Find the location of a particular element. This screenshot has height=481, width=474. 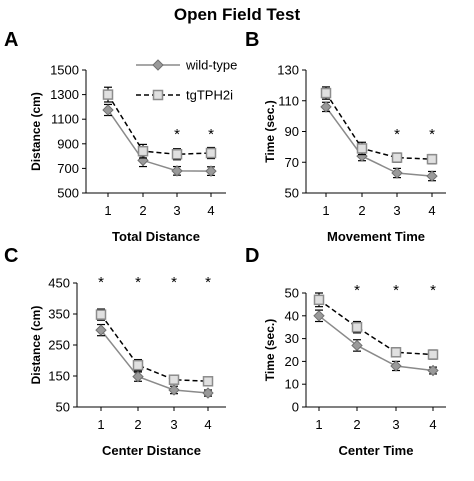

y-tick-label: 1100 is located at coordinates (65, 119).